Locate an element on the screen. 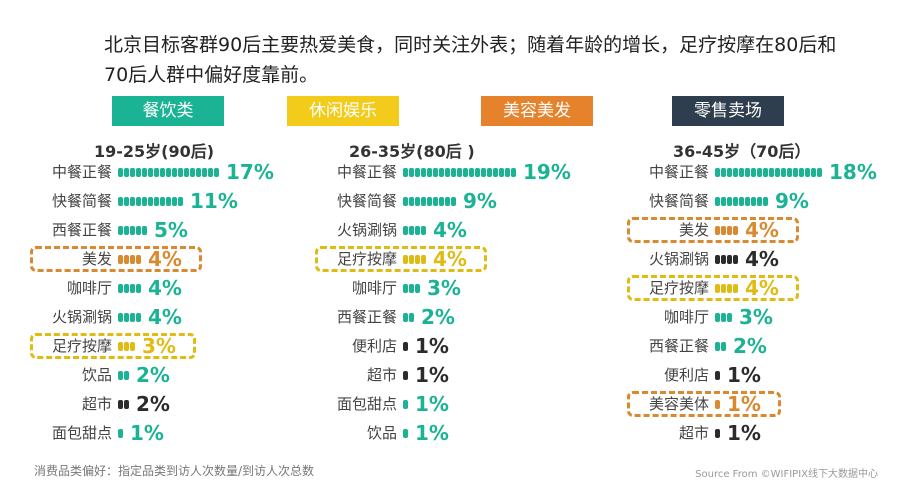 The height and width of the screenshot is (500, 900). value-label: 4% is located at coordinates (762, 230).